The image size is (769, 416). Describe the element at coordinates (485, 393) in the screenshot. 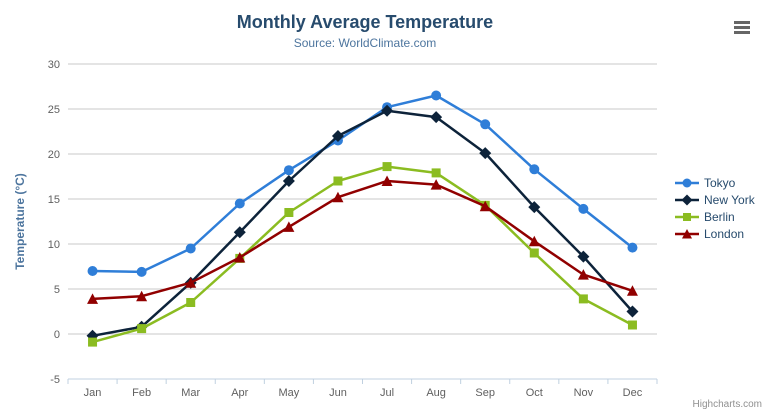

I see `x-axis-tick-label: Sep` at that location.